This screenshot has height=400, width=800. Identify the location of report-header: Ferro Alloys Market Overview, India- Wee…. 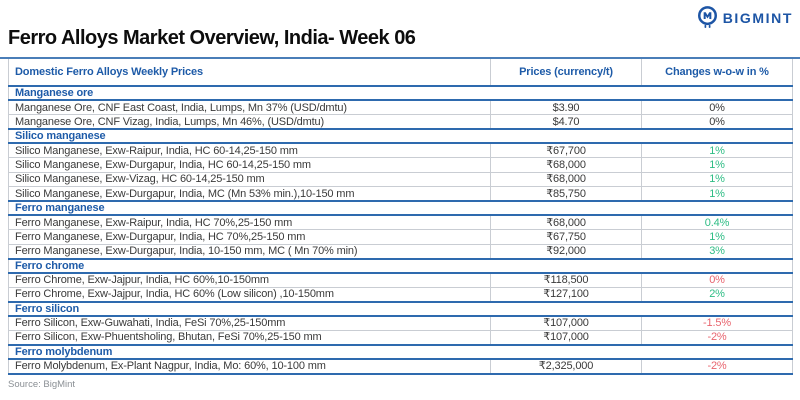
(400, 28).